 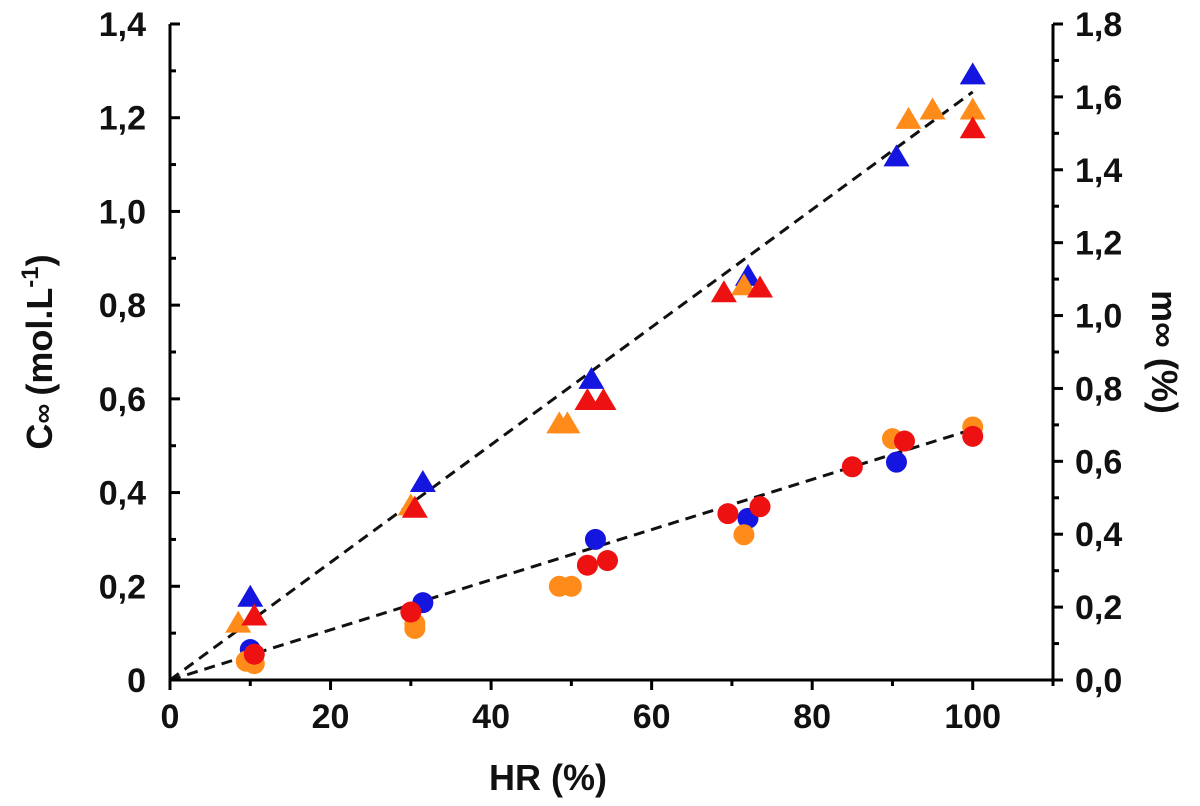 What do you see at coordinates (1098, 98) in the screenshot?
I see `right-y-tick-label-1-6: 1,6` at bounding box center [1098, 98].